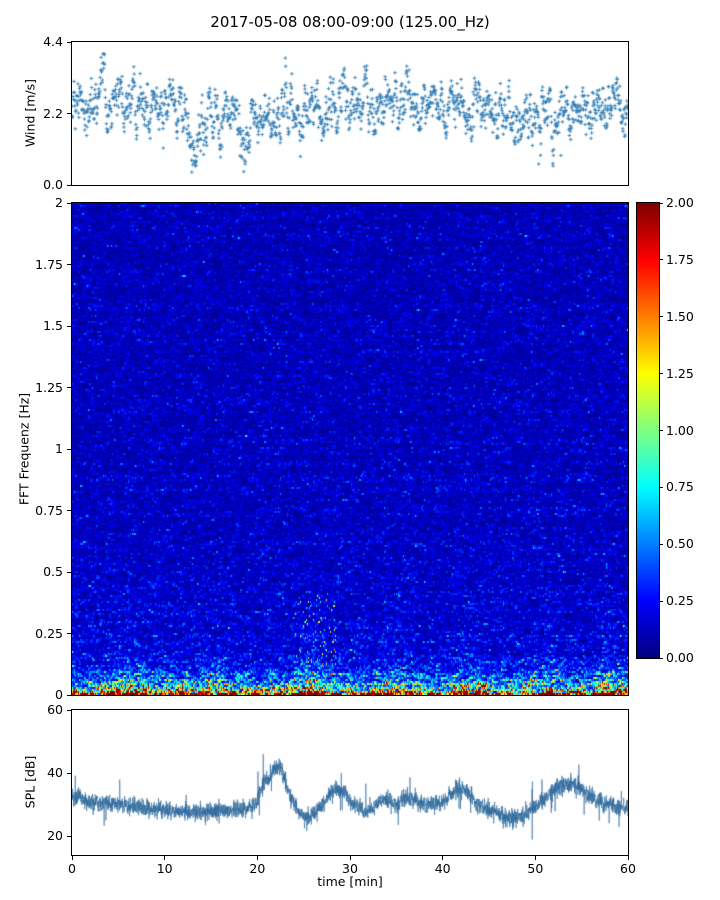 Image resolution: width=720 pixels, height=900 pixels. What do you see at coordinates (680, 202) in the screenshot?
I see `colorbar-tick-label: 2.00` at bounding box center [680, 202].